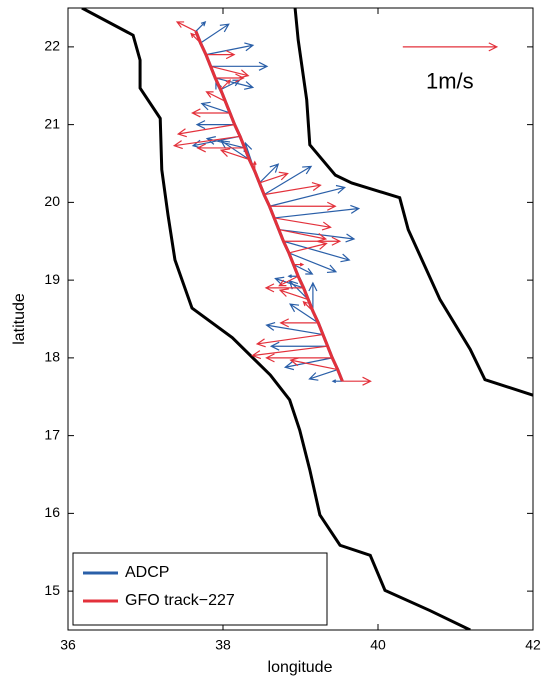 This screenshot has height=683, width=547. Describe the element at coordinates (200, 589) in the screenshot. I see `legend-box` at that location.